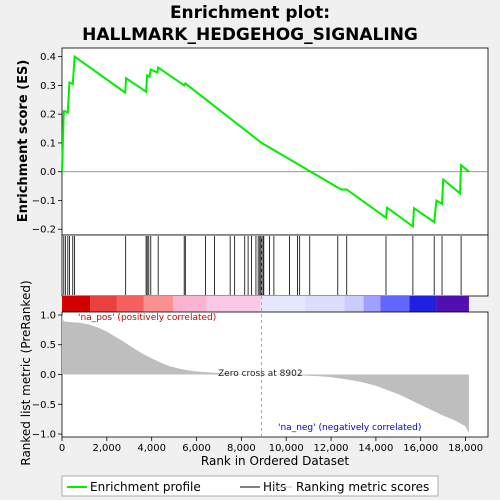 The width and height of the screenshot is (500, 500). Describe the element at coordinates (48, 345) in the screenshot. I see `metric-y-tick-label: 0.5` at that location.